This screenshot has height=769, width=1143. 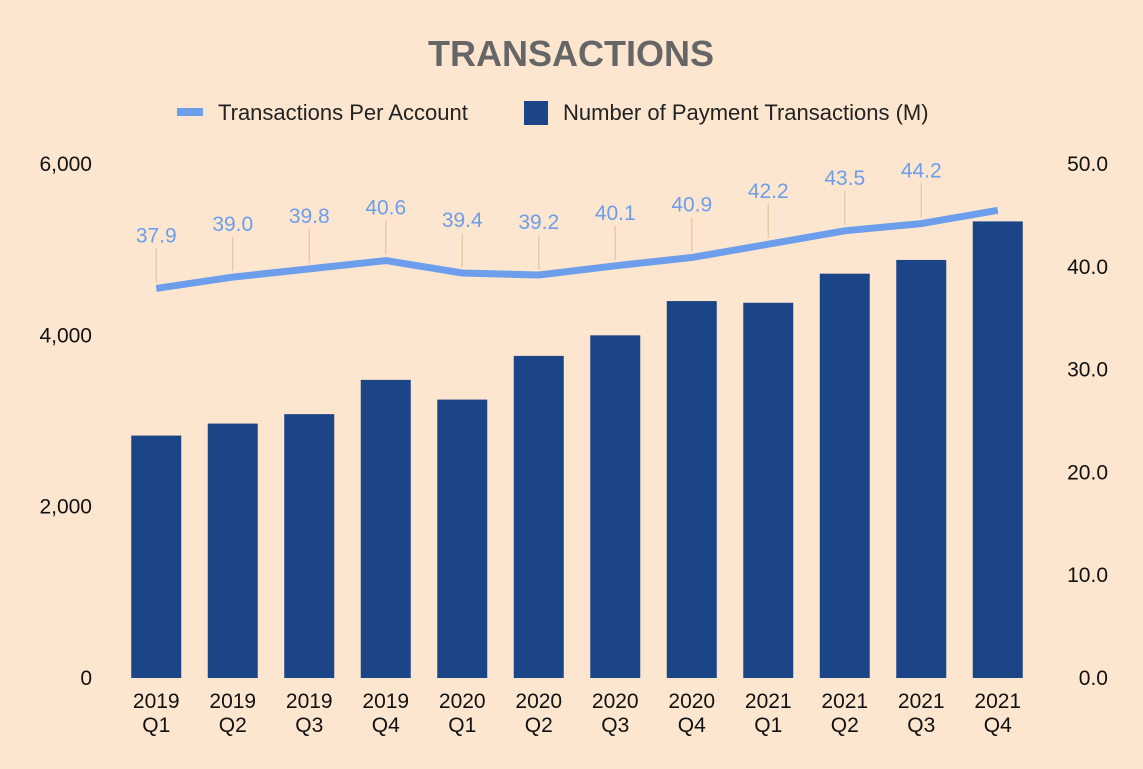 I want to click on data-label: 39.8, so click(x=309, y=216).